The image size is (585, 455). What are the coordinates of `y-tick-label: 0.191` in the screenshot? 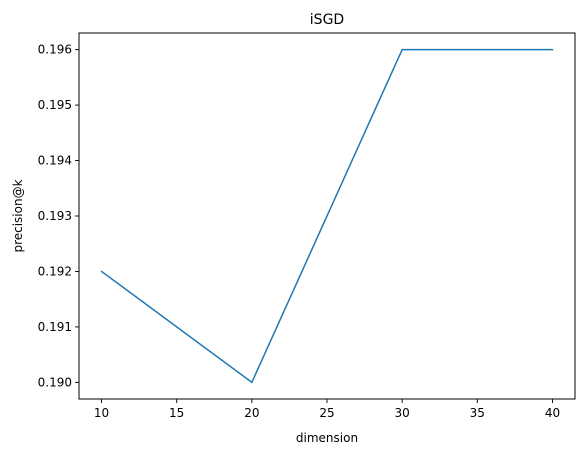 It's located at (55, 327).